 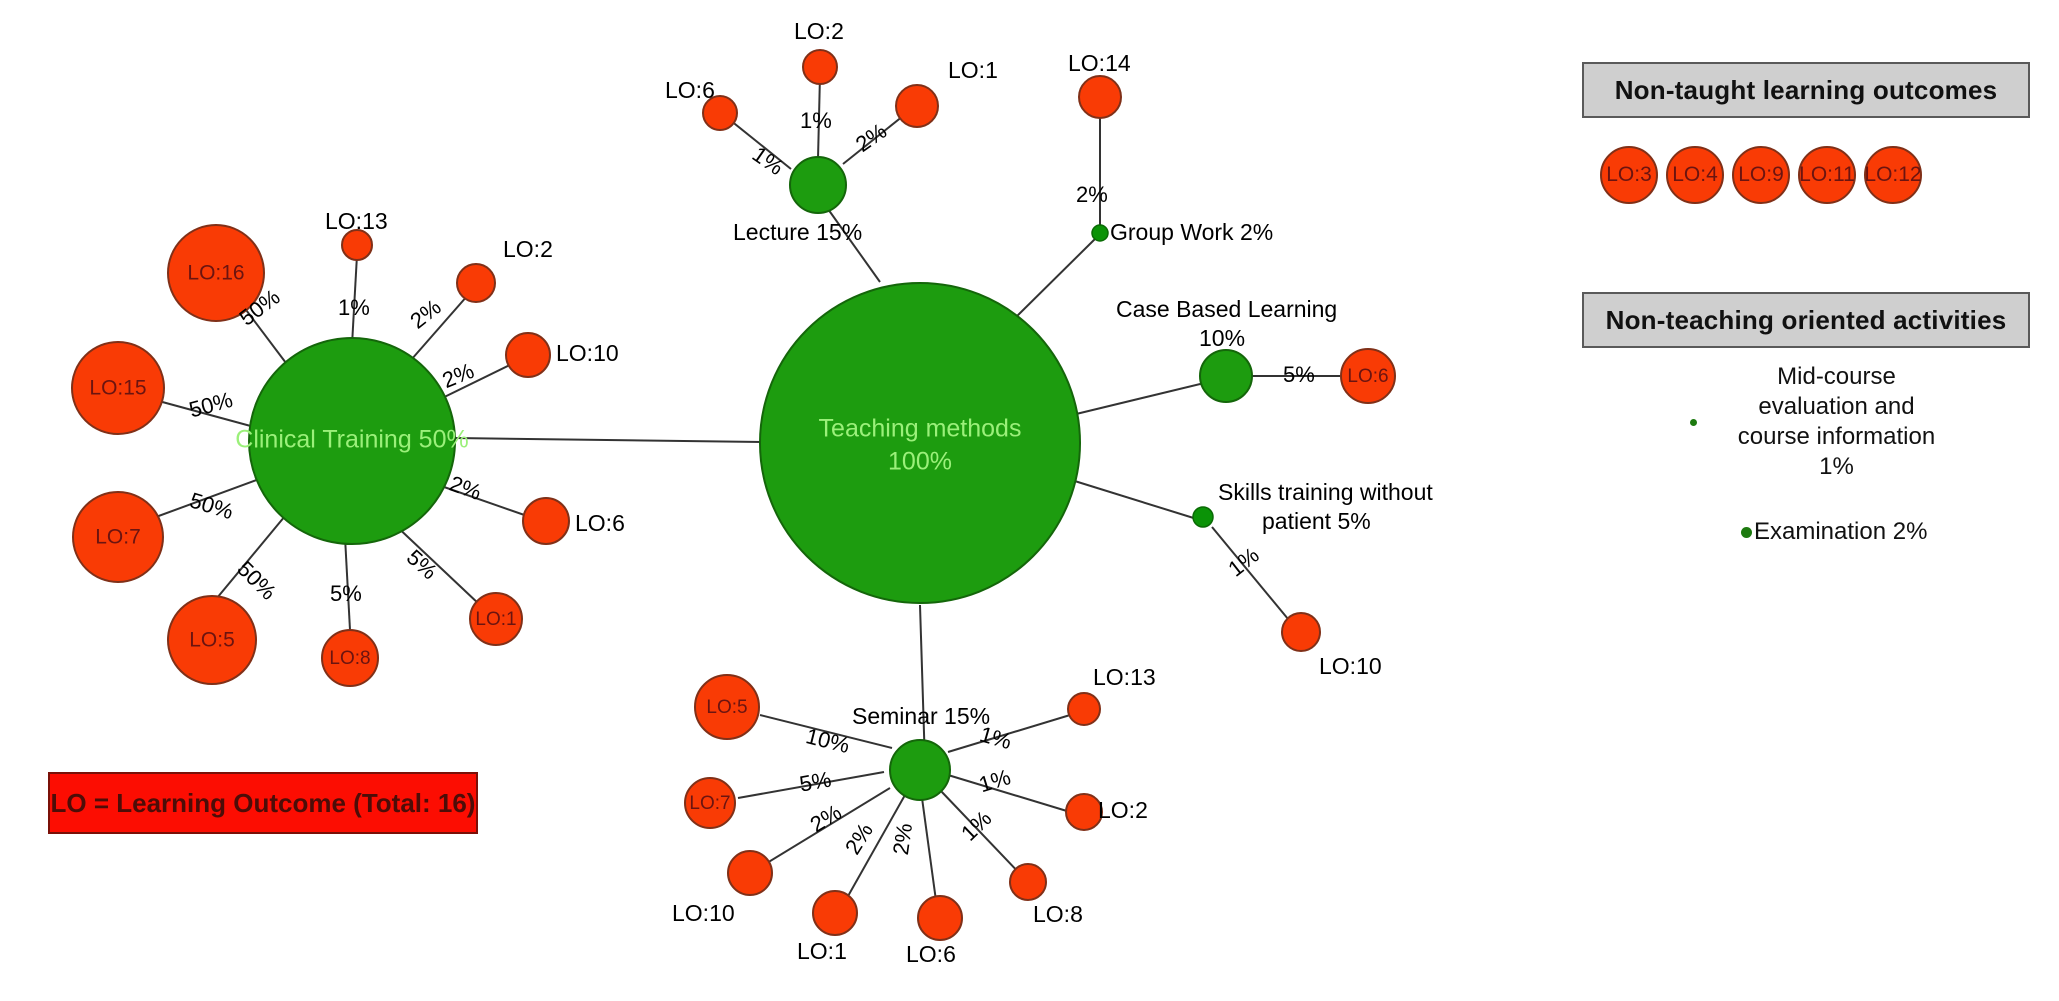 I want to click on node-skills-training-label-line2: patient 5%, so click(x=1316, y=521).